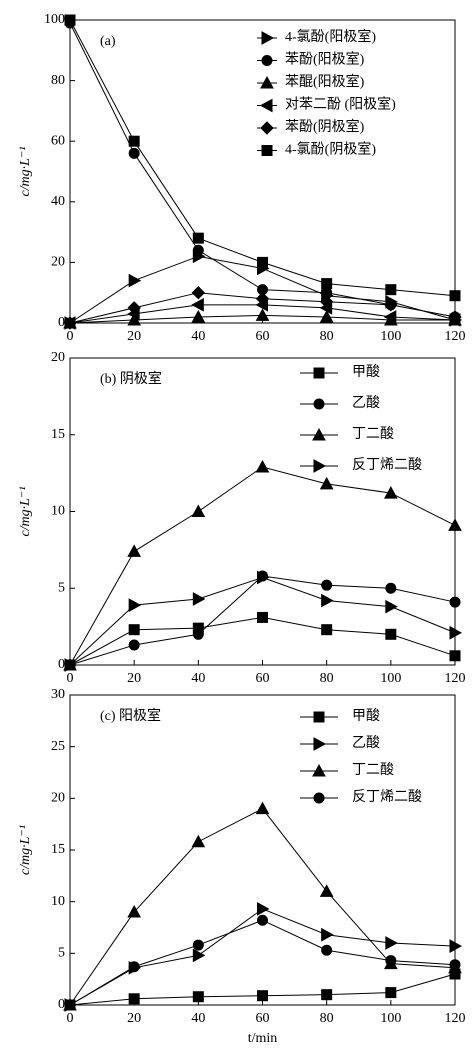  I want to click on y-tick-label: 60, so click(58, 140).